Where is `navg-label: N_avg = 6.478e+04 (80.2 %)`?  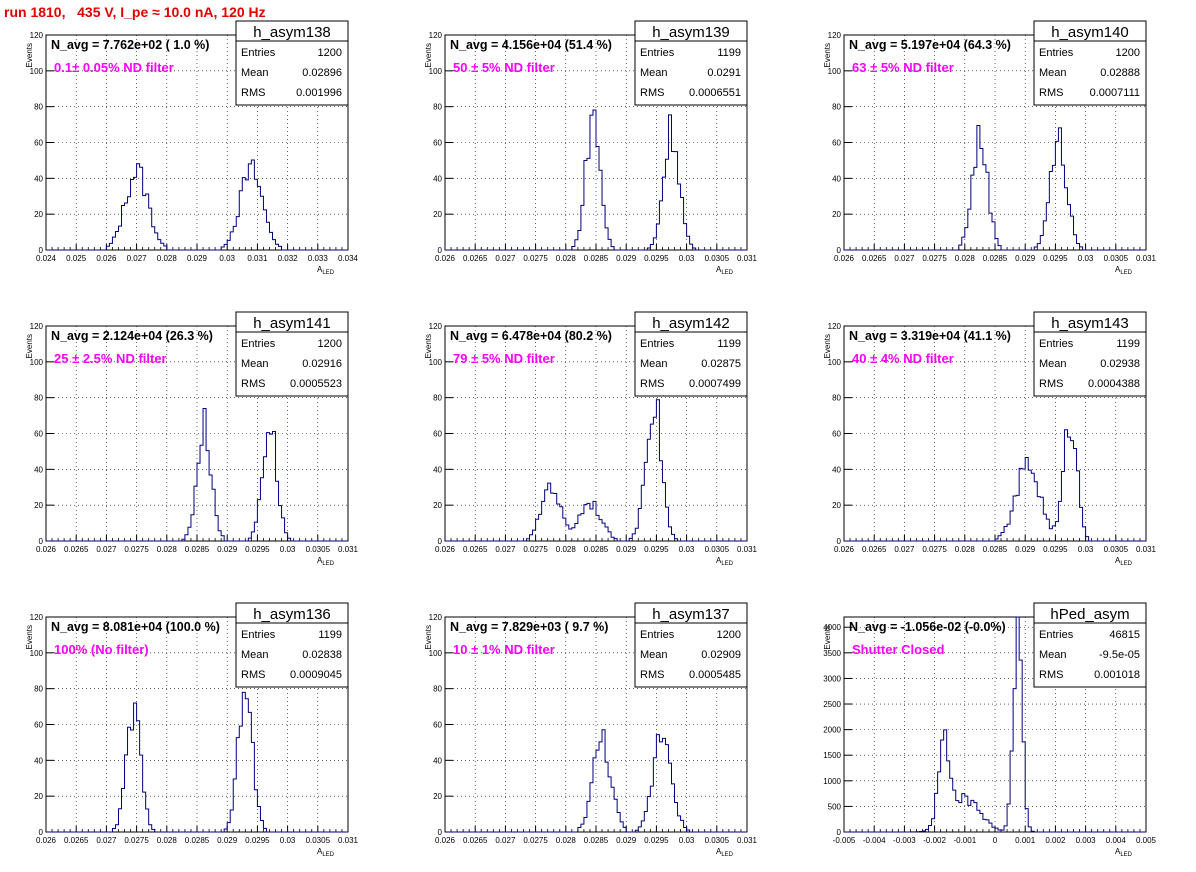
navg-label: N_avg = 6.478e+04 (80.2 %) is located at coordinates (531, 336).